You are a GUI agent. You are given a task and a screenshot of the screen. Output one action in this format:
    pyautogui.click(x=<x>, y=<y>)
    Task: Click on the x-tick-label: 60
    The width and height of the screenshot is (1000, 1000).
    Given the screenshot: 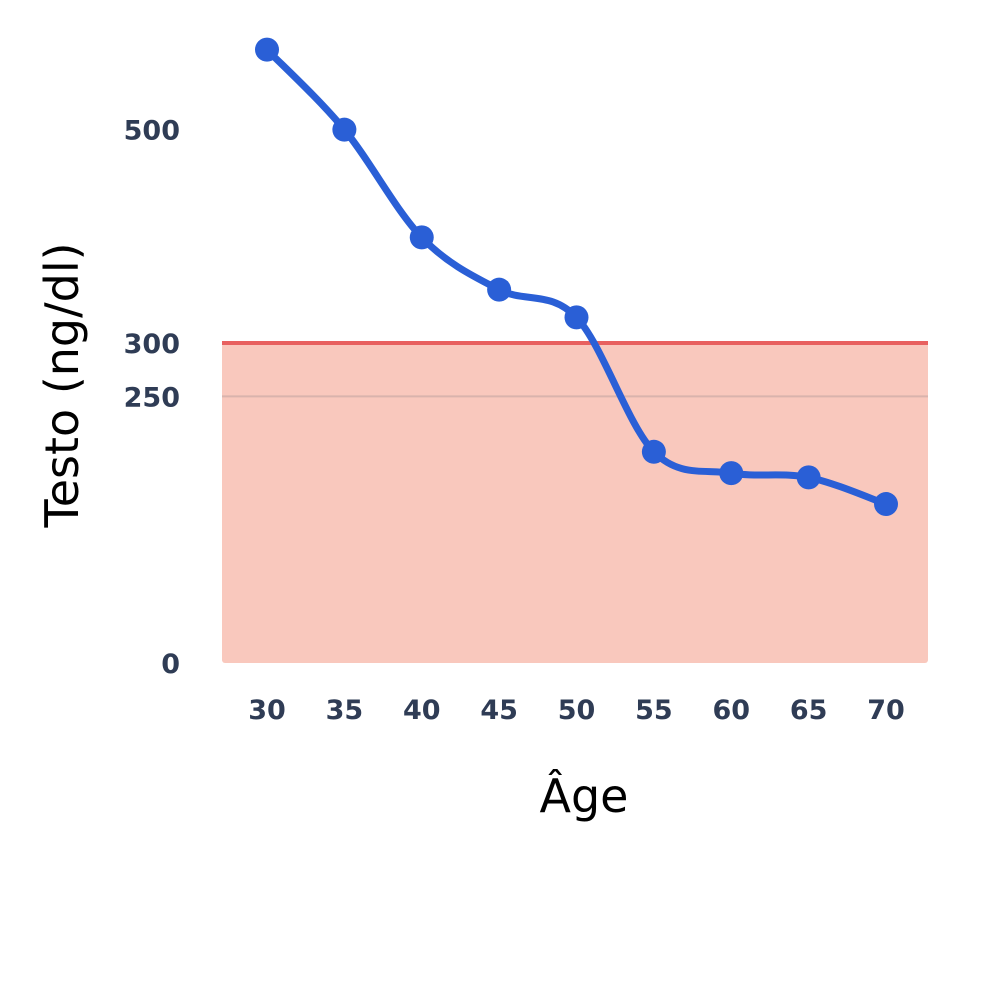 What is the action you would take?
    pyautogui.click(x=731, y=710)
    